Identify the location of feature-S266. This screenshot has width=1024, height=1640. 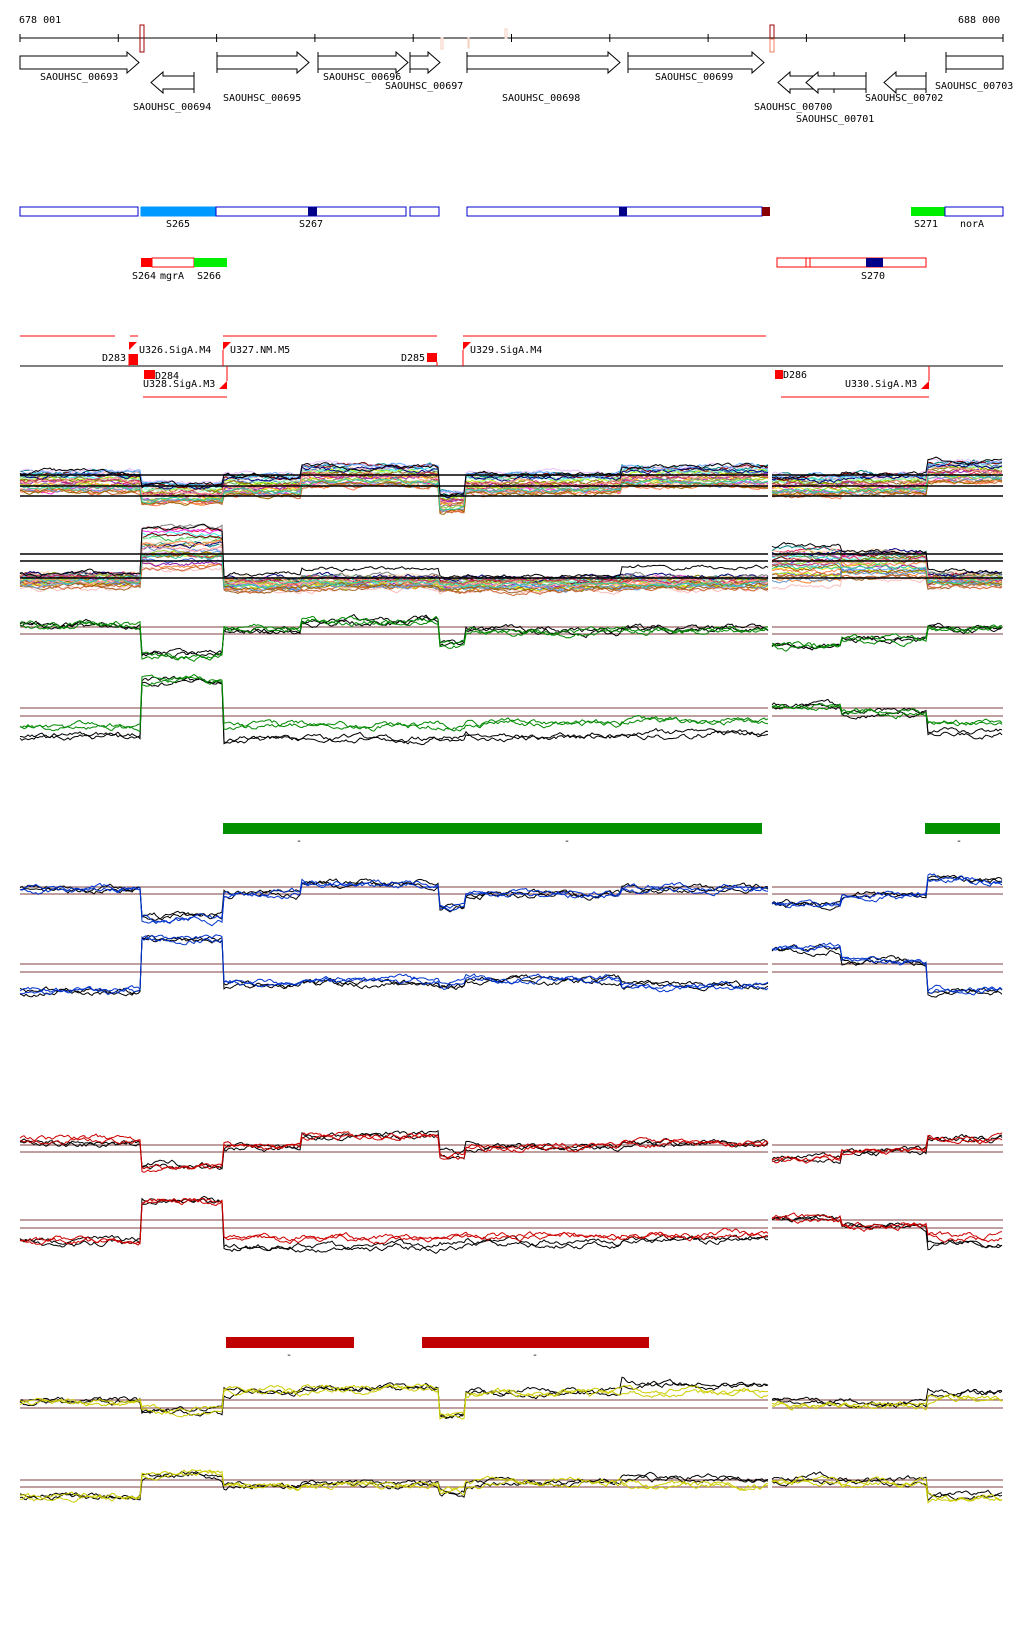
(210, 262).